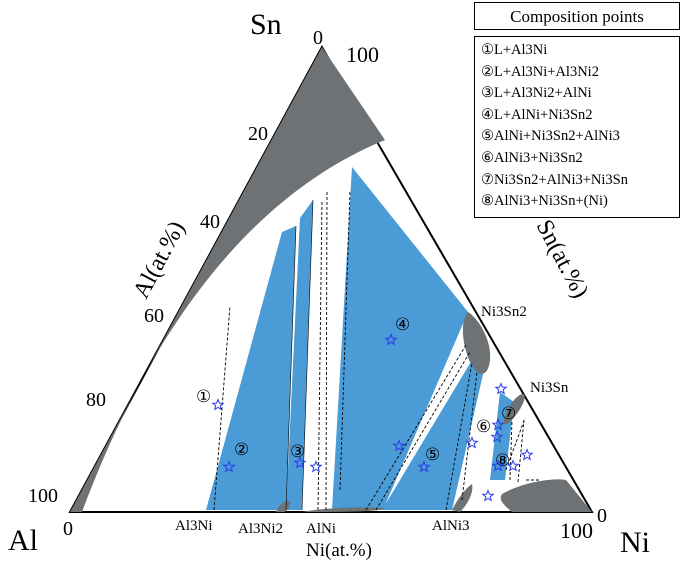  I want to click on tick-right-100: 100, so click(362, 54).